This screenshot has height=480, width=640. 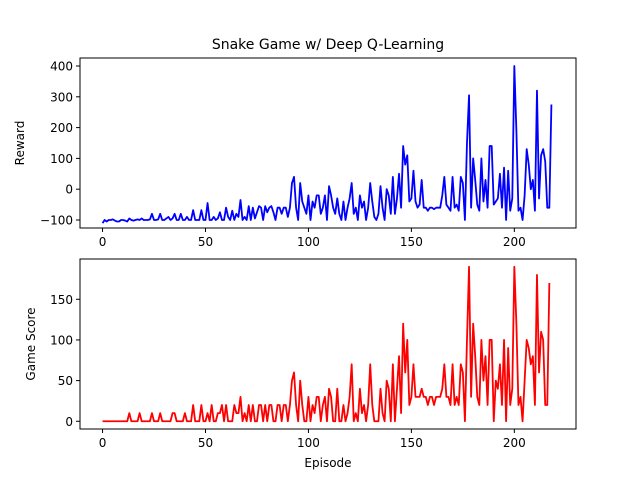 I want to click on reward-x-tick-label: 100, so click(x=308, y=242).